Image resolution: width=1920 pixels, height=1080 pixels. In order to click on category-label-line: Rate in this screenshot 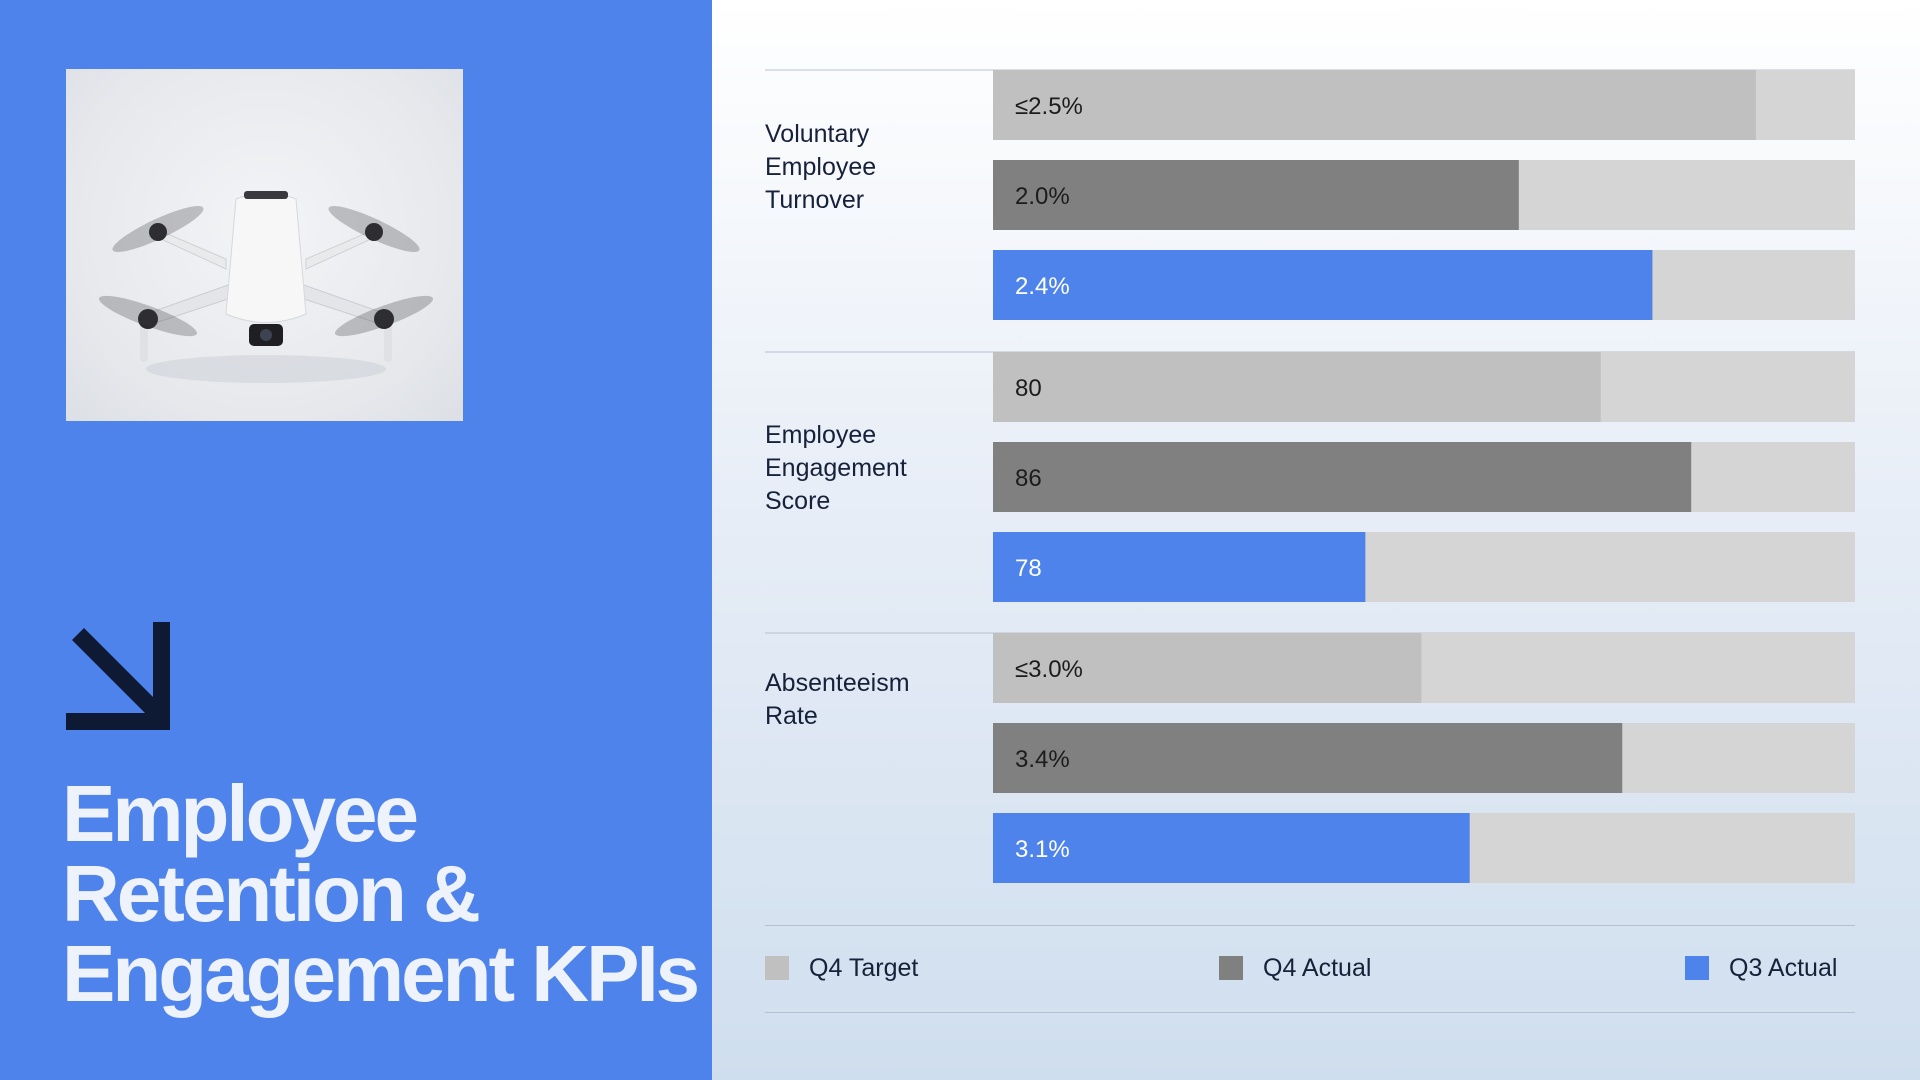, I will do `click(791, 716)`.